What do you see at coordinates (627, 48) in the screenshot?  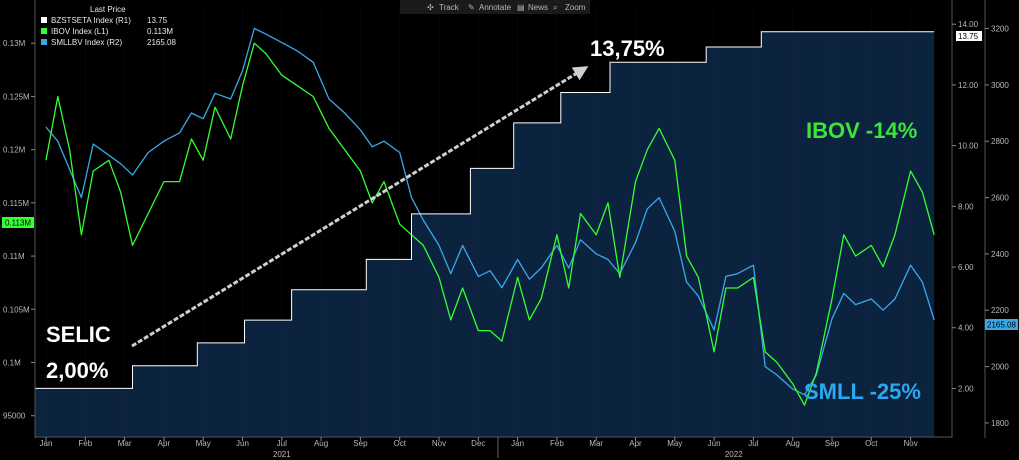 I see `annotation-selic-end: 13,75%` at bounding box center [627, 48].